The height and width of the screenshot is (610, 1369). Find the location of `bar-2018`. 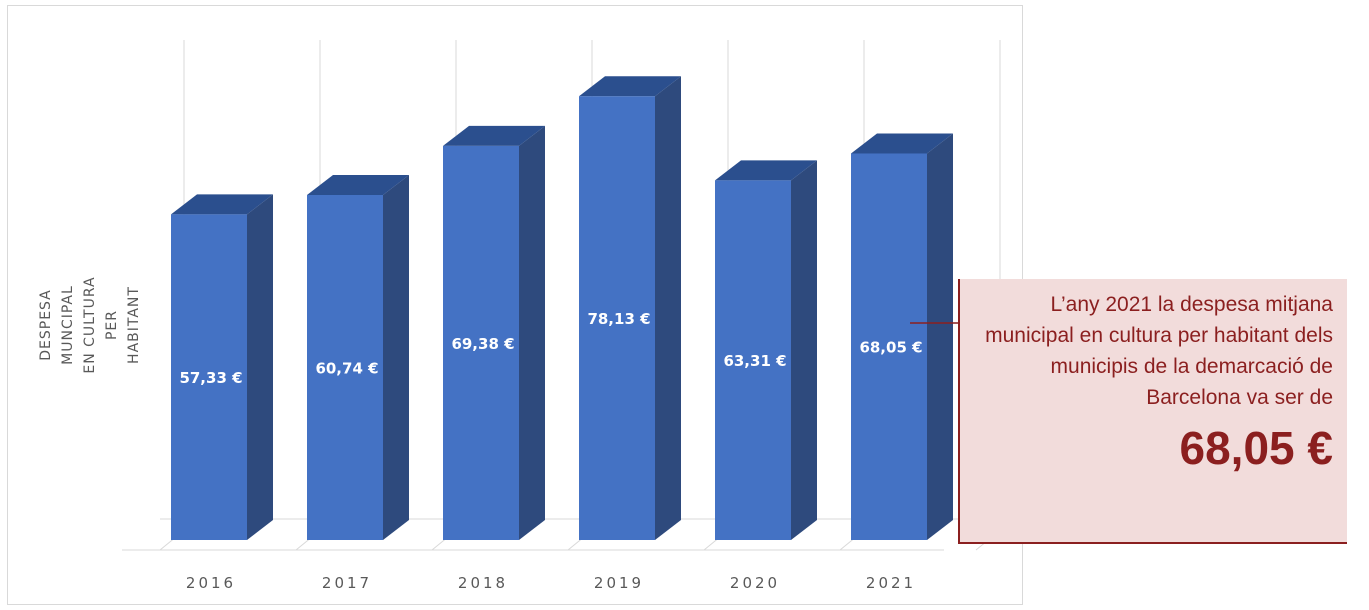

bar-2018 is located at coordinates (494, 332).